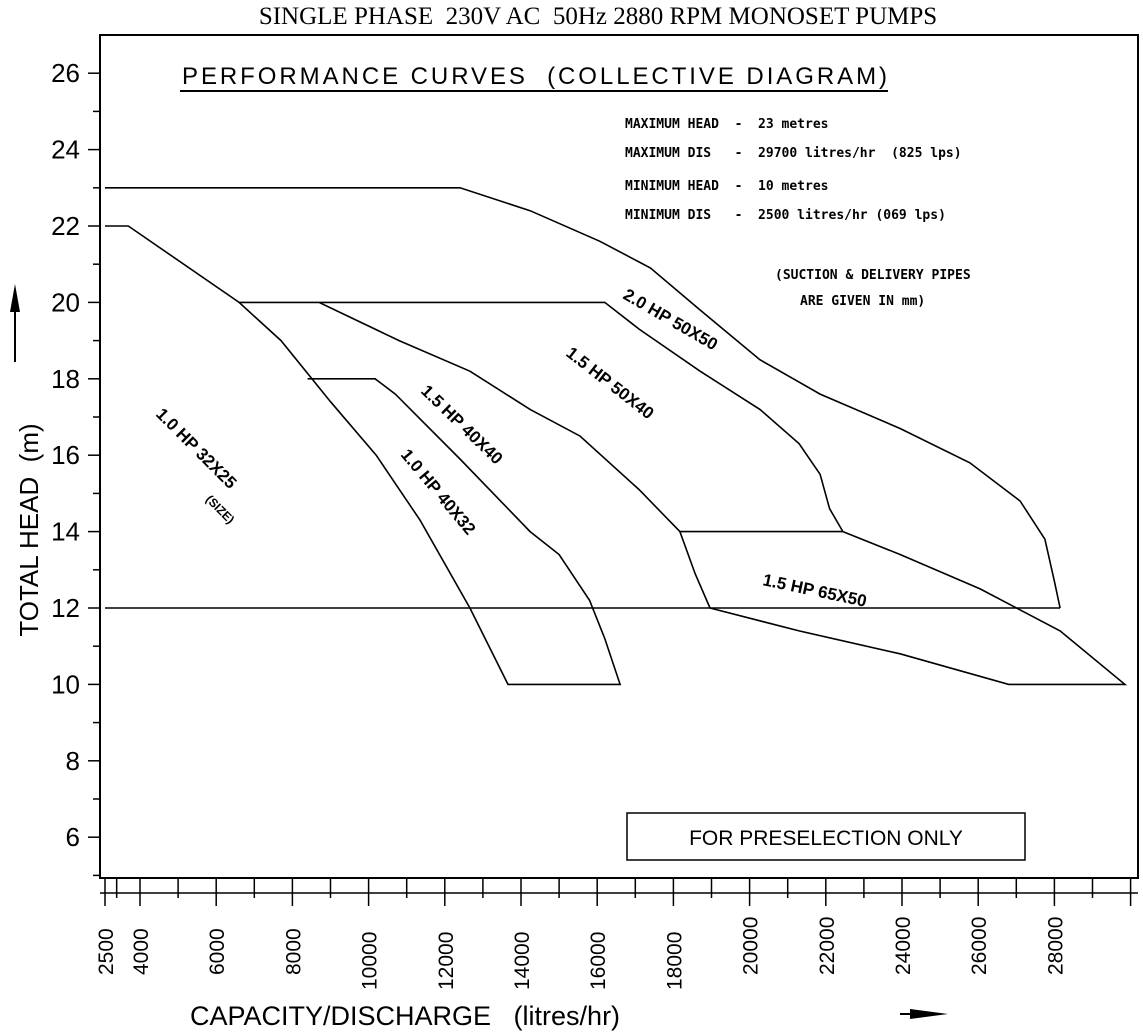  Describe the element at coordinates (461, 424) in the screenshot. I see `label-15hp-40x40: 1.5 HP 40X40` at that location.